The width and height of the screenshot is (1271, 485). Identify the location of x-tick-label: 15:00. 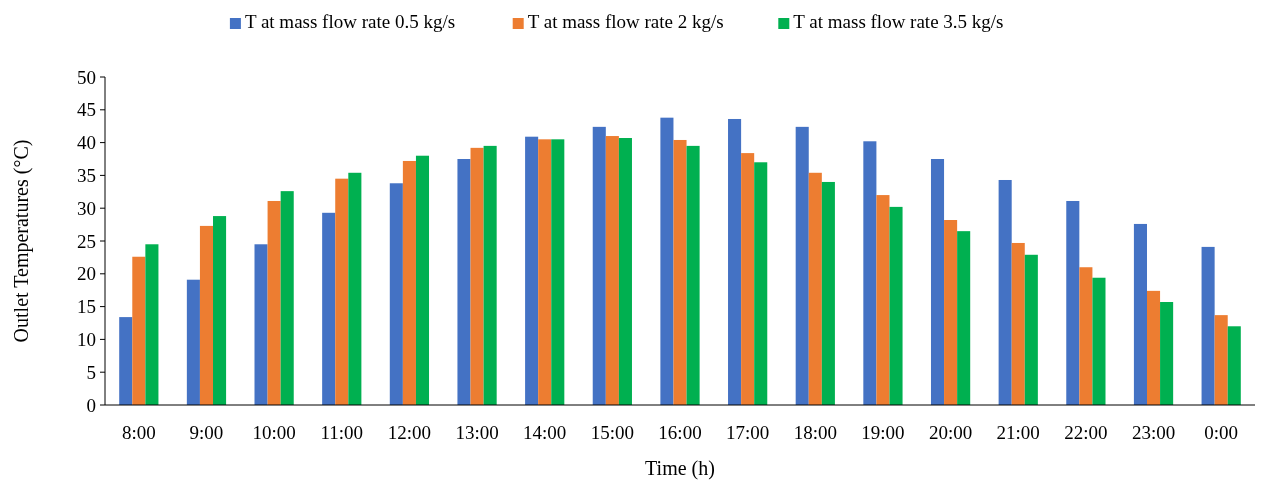
(612, 432).